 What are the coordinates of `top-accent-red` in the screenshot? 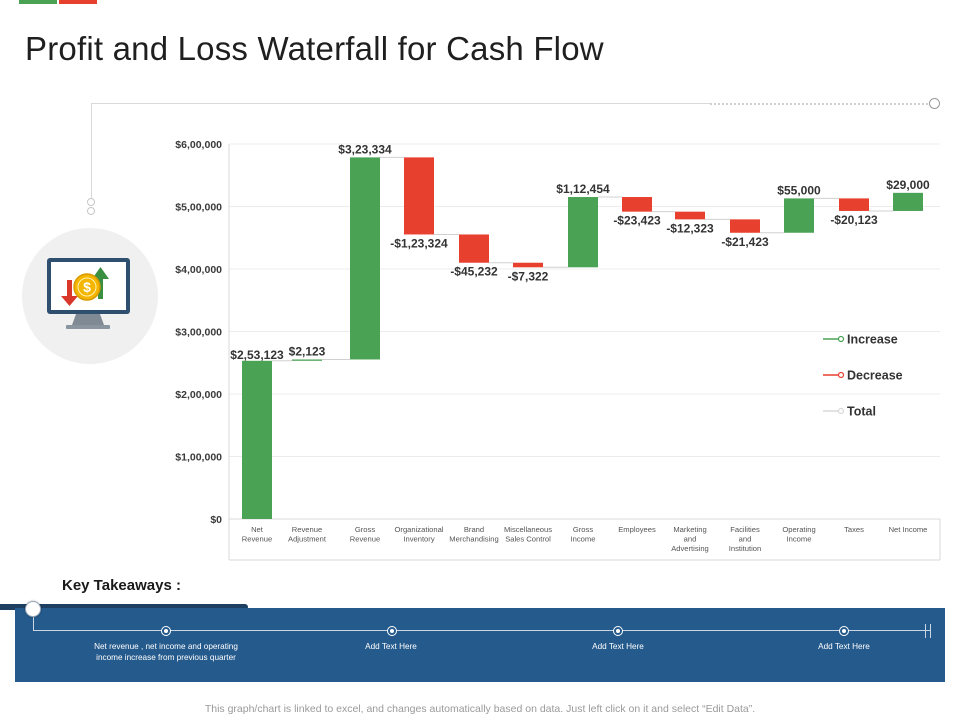 It's located at (78, 2).